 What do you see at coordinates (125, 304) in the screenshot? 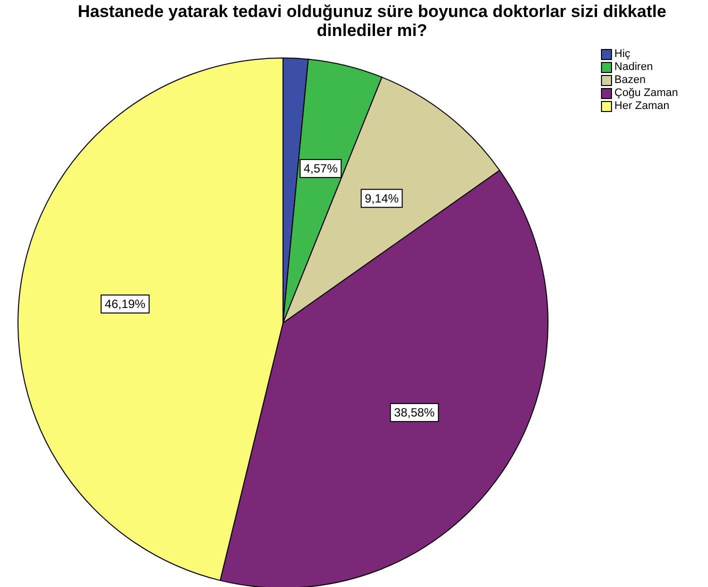
I see `data-label: 46,19%` at bounding box center [125, 304].